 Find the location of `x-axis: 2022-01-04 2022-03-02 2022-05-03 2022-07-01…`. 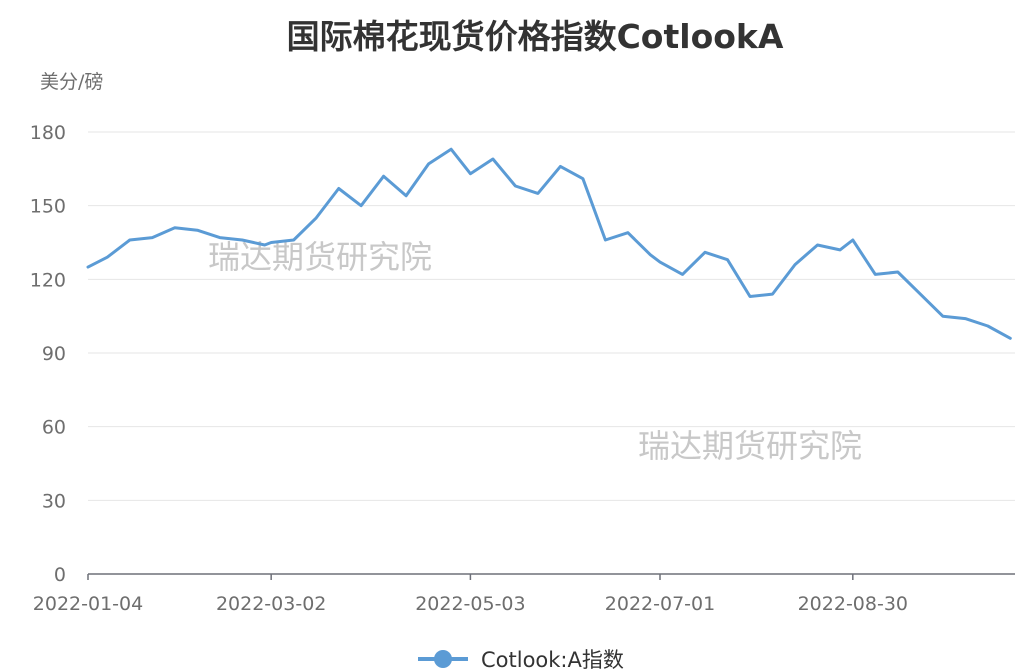

x-axis: 2022-01-04 2022-03-02 2022-05-03 2022-07-01… is located at coordinates (524, 594).